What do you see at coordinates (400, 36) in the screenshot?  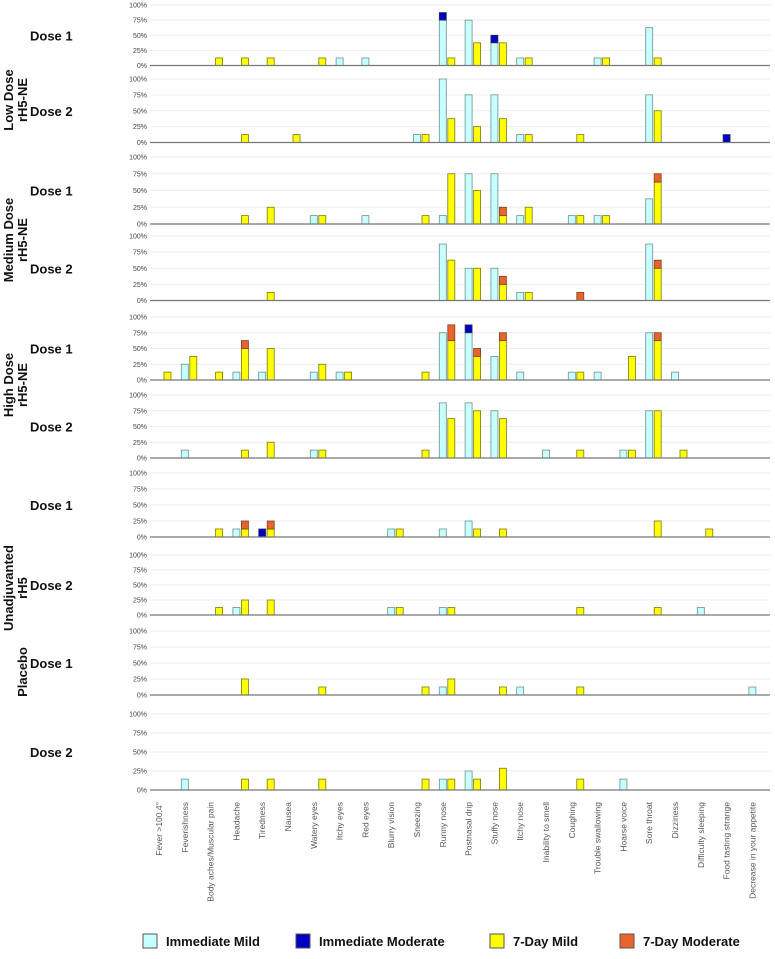 I see `panel-1: 0% 25% 50% 75% 100% Dose 1` at bounding box center [400, 36].